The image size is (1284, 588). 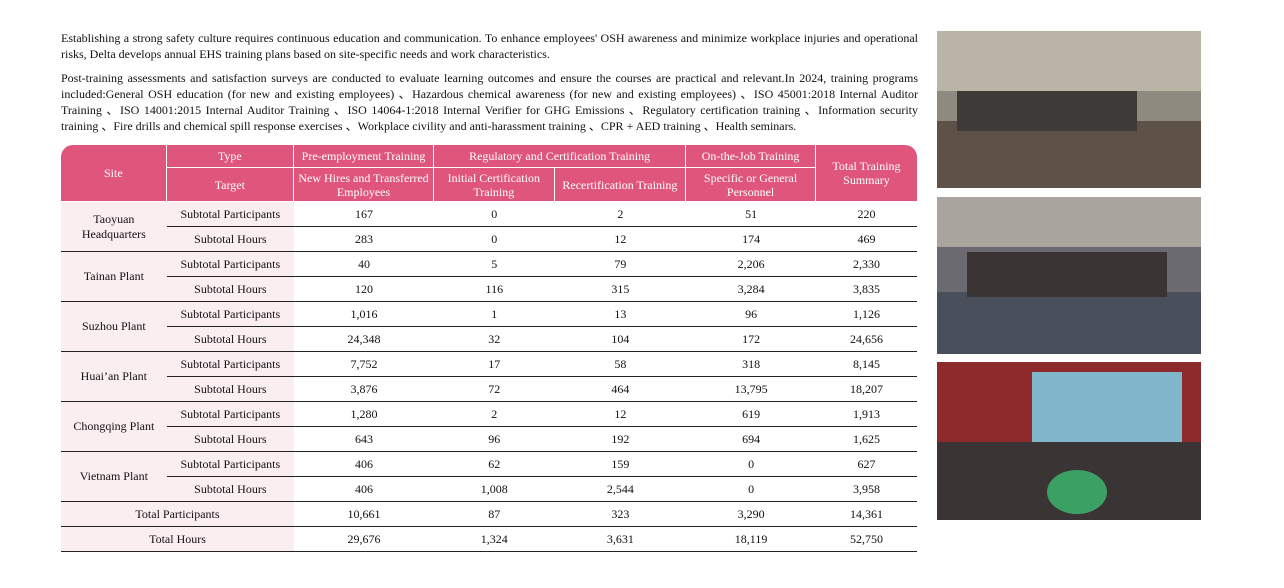 What do you see at coordinates (751, 156) in the screenshot?
I see `header-cell: On-the-Job Training` at bounding box center [751, 156].